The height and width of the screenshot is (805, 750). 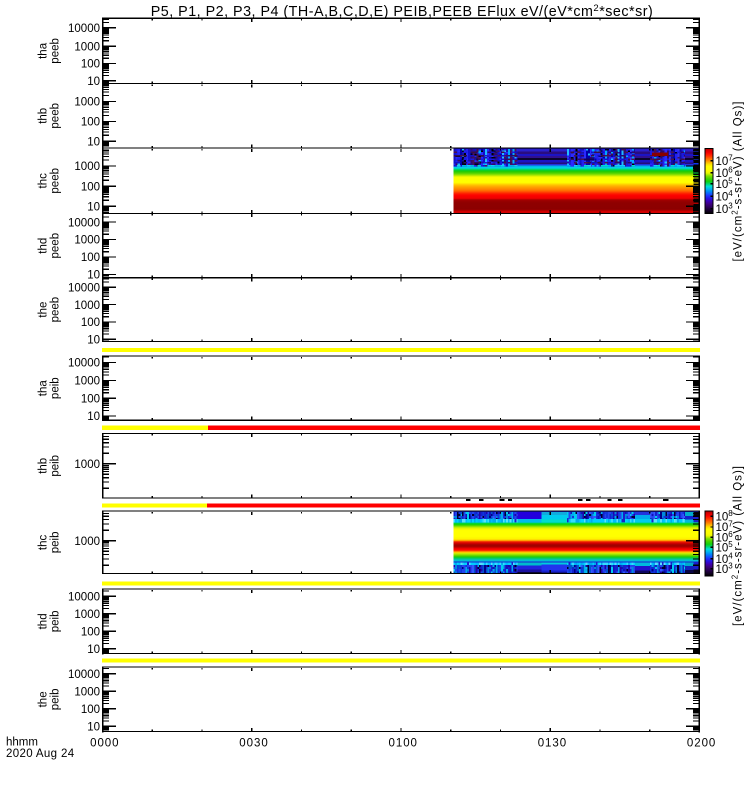 I want to click on svg-text: 0200, so click(x=701, y=743).